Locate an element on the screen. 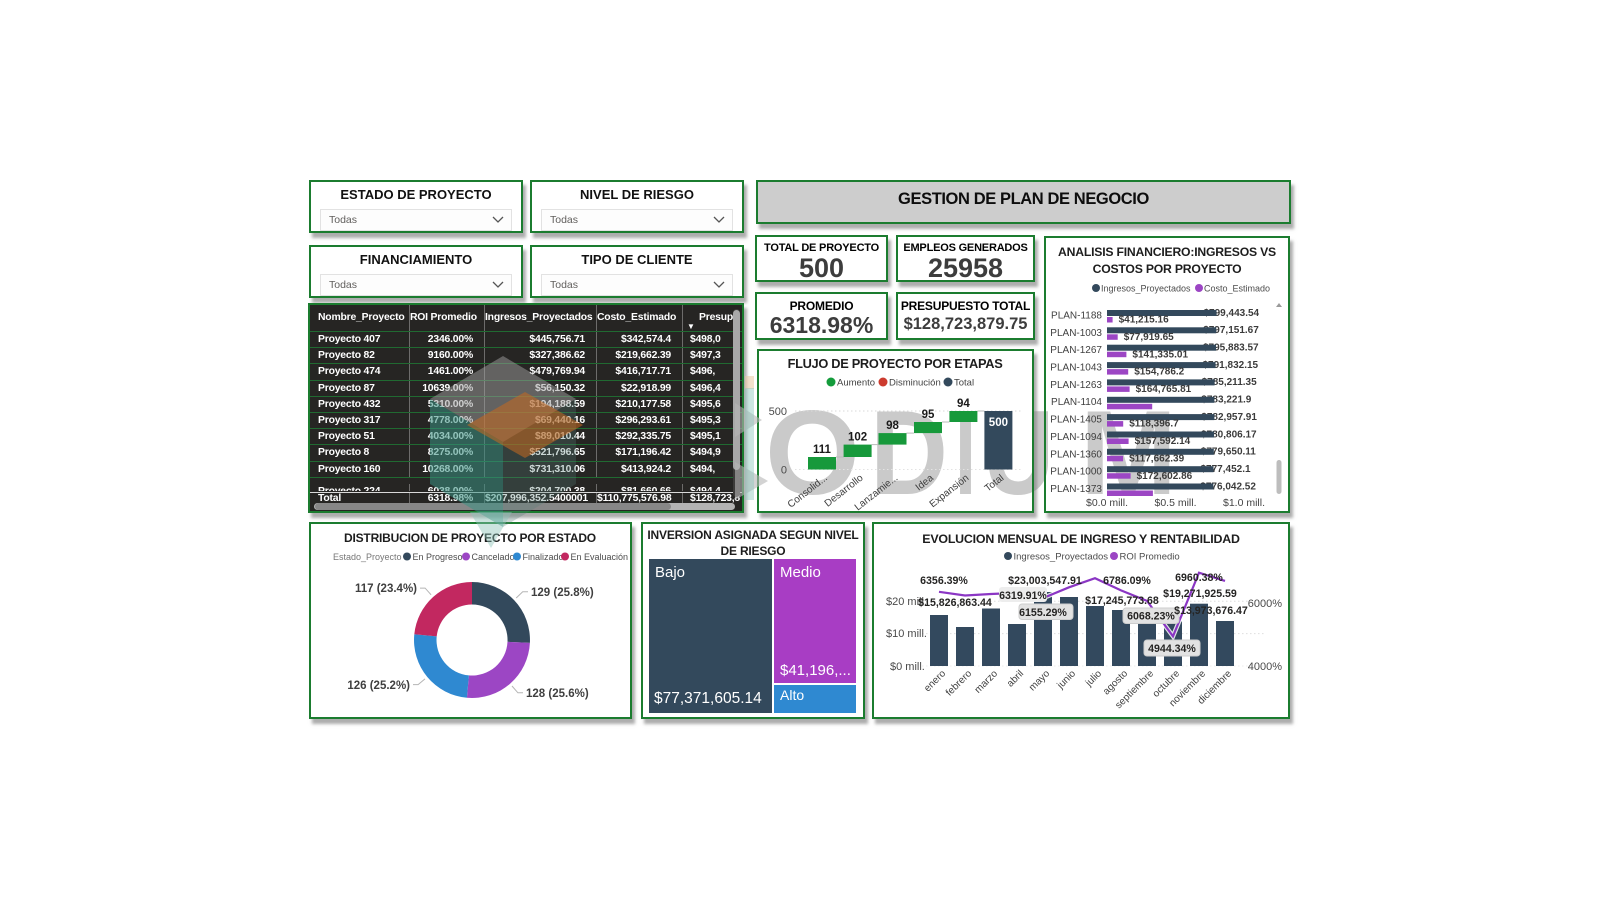 Image resolution: width=1600 pixels, height=900 pixels. svg-text: $10 mill. is located at coordinates (906, 634).